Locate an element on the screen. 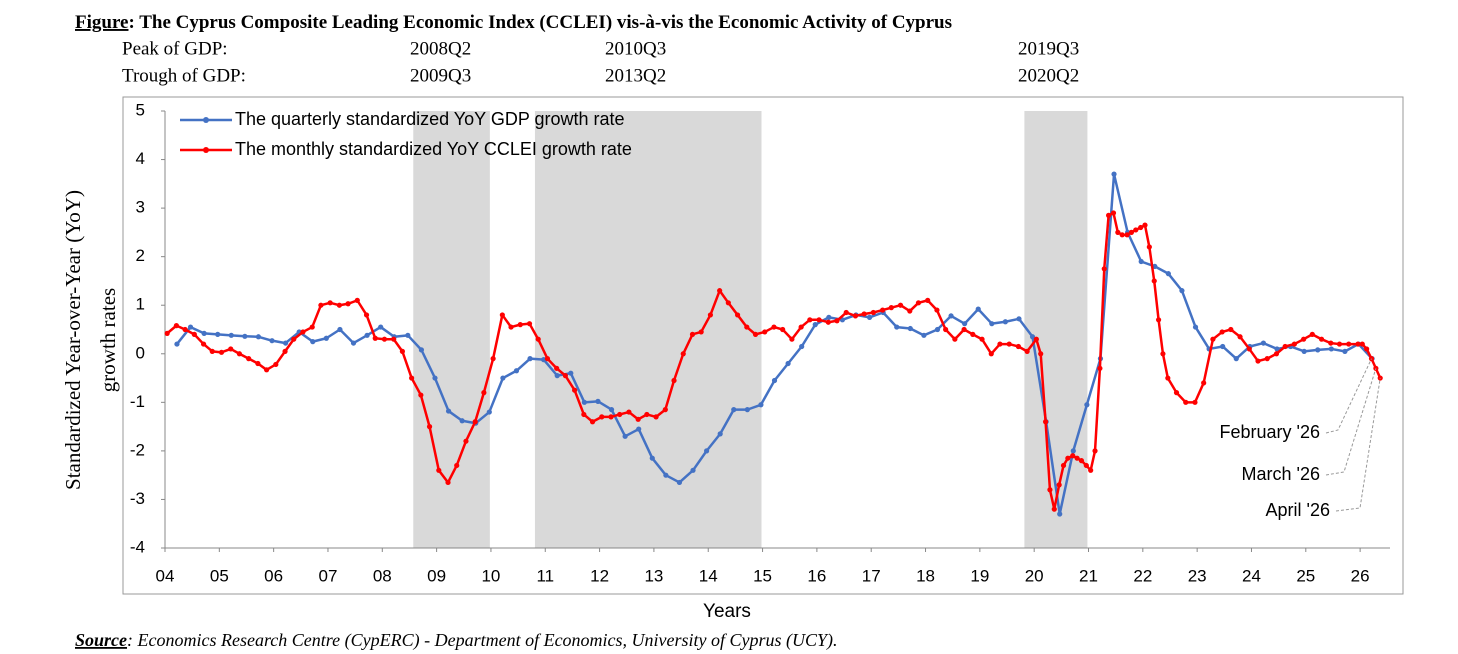  y-tick-label: -3 is located at coordinates (137, 498).